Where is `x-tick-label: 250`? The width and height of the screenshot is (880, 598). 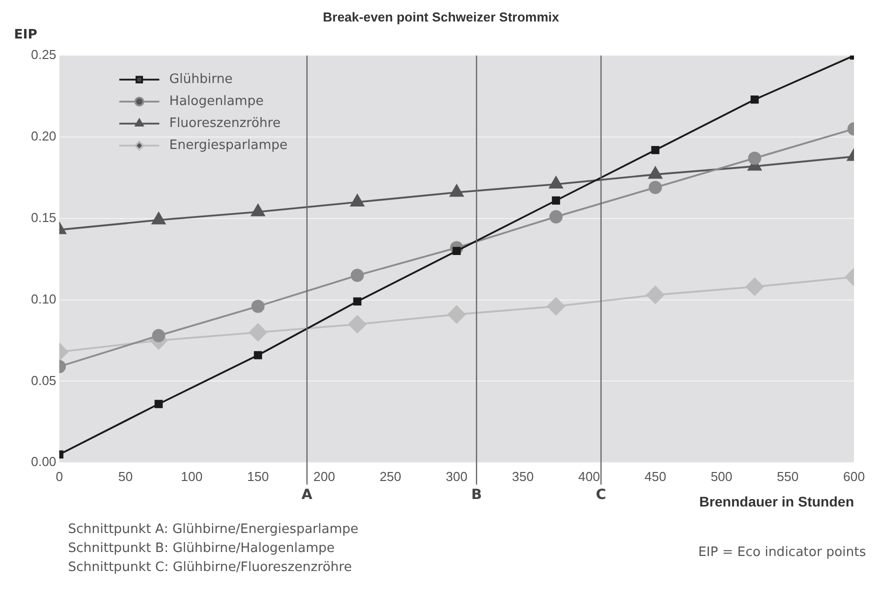 x-tick-label: 250 is located at coordinates (391, 476).